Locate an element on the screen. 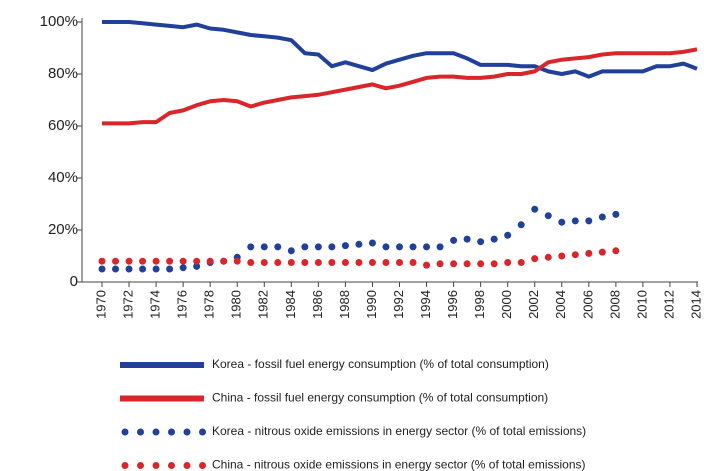 This screenshot has height=471, width=704. y-tick-label: 100% is located at coordinates (59, 21).